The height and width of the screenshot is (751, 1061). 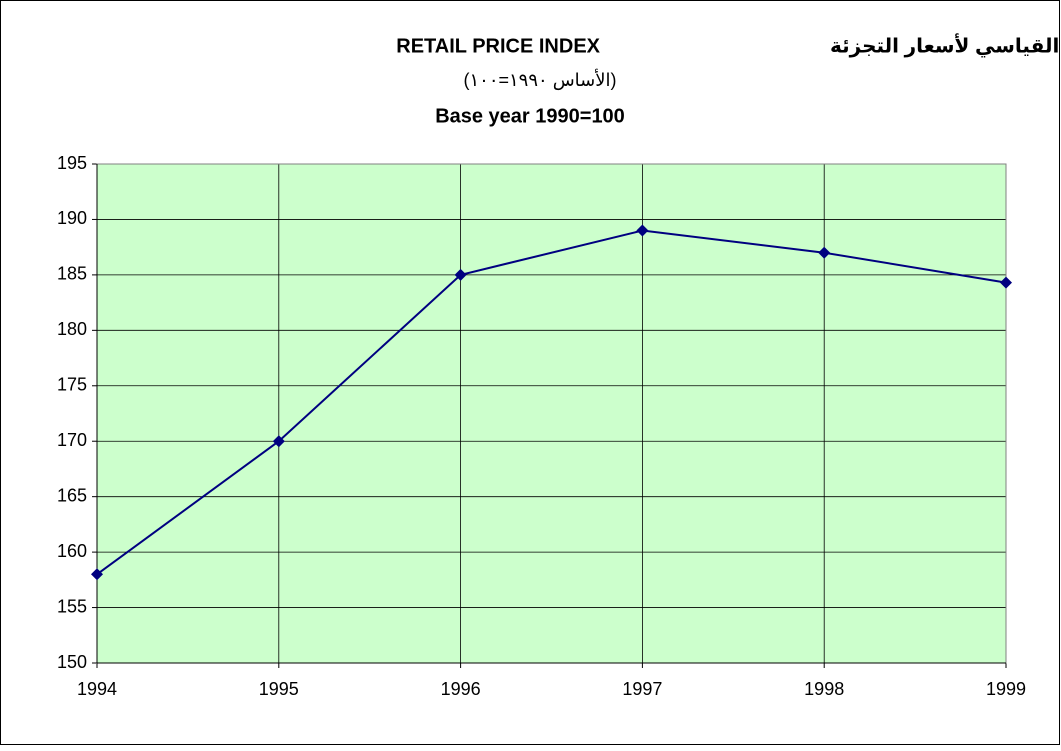 What do you see at coordinates (72, 440) in the screenshot?
I see `y-tick-label: 170` at bounding box center [72, 440].